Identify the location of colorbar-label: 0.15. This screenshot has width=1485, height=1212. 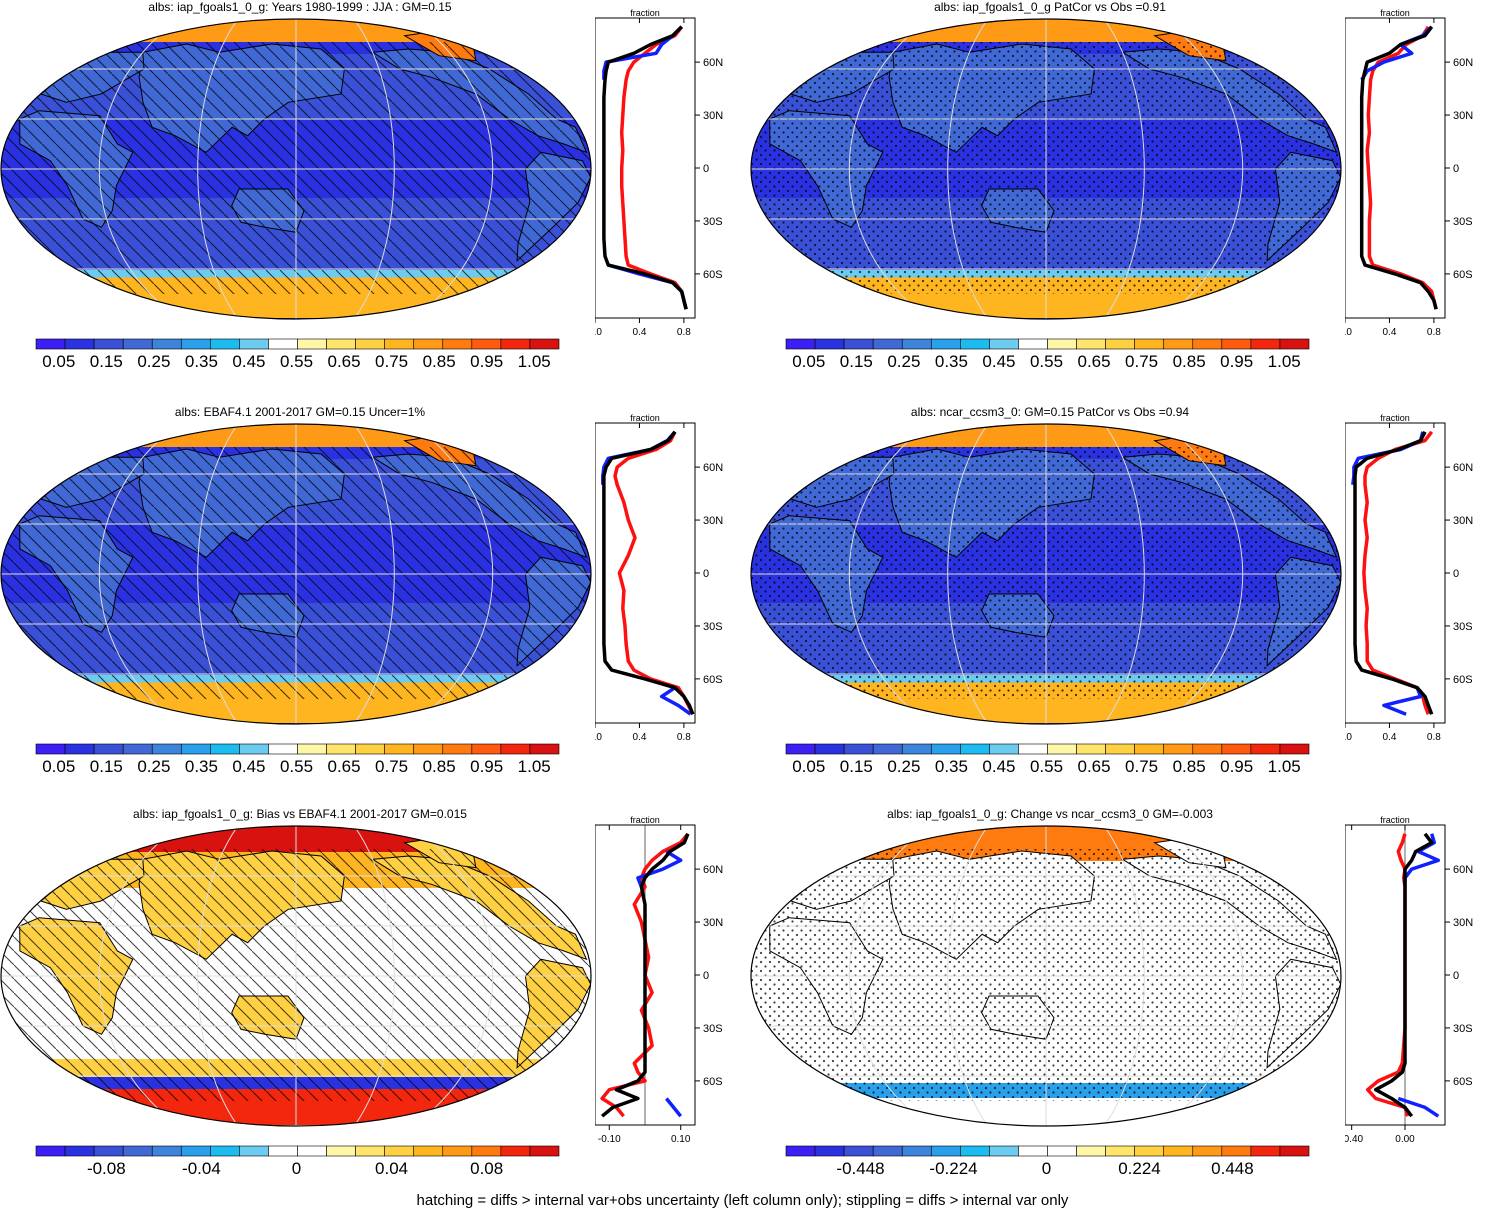
(106, 766).